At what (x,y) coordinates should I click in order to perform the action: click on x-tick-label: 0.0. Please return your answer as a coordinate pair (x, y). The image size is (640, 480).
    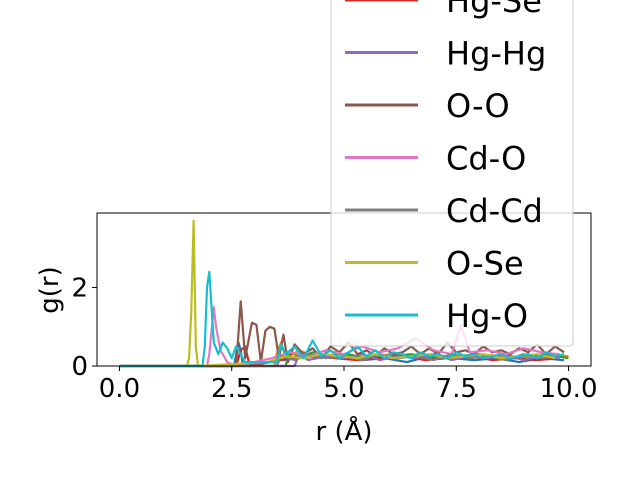
    Looking at the image, I should click on (119, 389).